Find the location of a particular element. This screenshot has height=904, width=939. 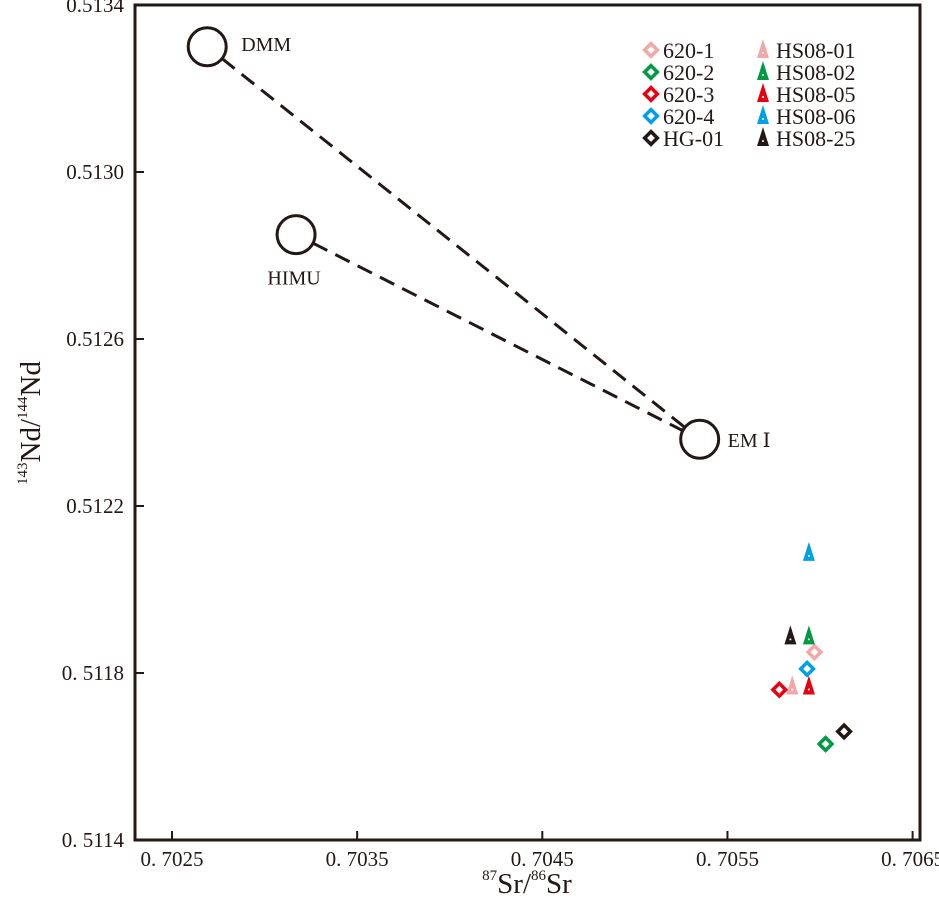

legend-label: HS08-25 is located at coordinates (815, 138).